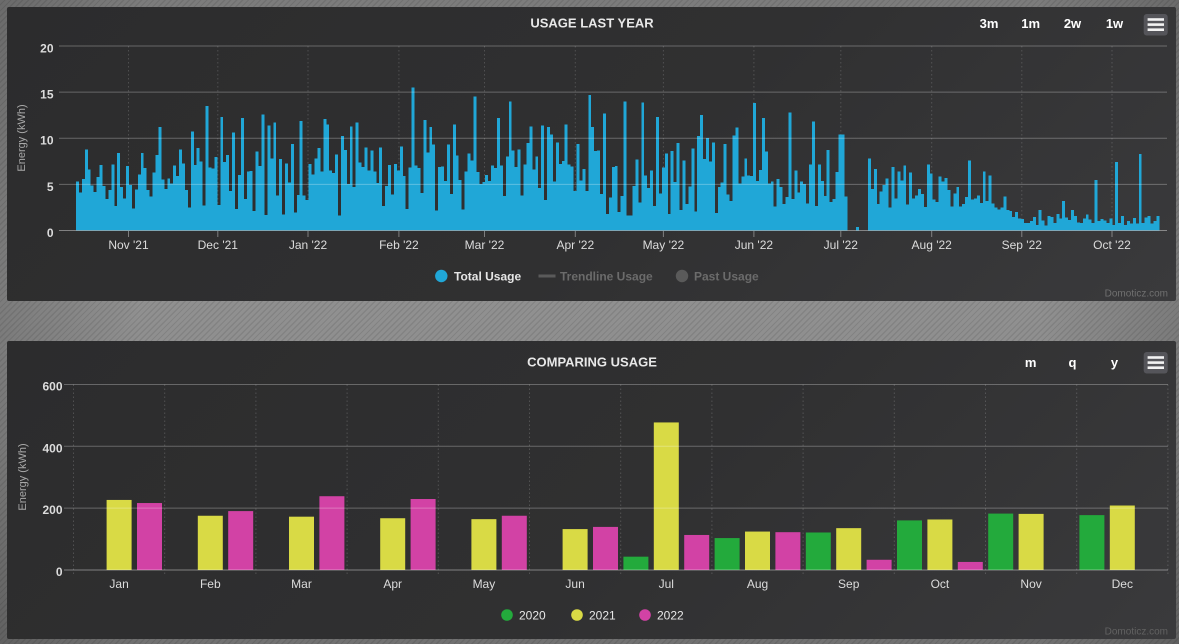 The height and width of the screenshot is (644, 1179). What do you see at coordinates (1122, 584) in the screenshot?
I see `svg-text: Dec` at bounding box center [1122, 584].